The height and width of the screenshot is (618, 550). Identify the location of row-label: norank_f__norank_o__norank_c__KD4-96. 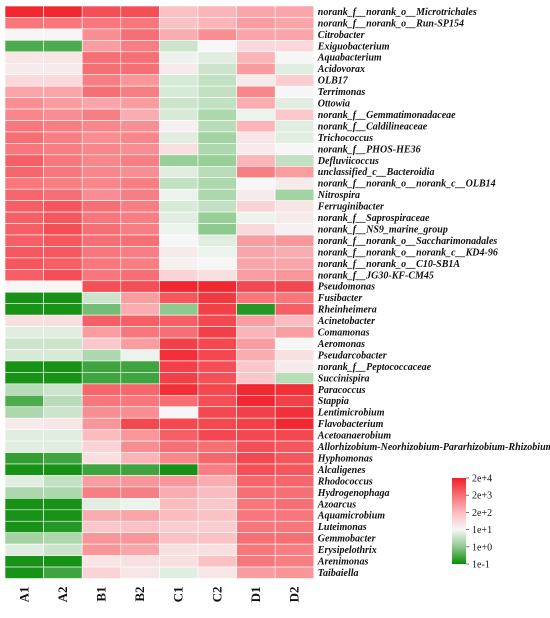
(408, 252).